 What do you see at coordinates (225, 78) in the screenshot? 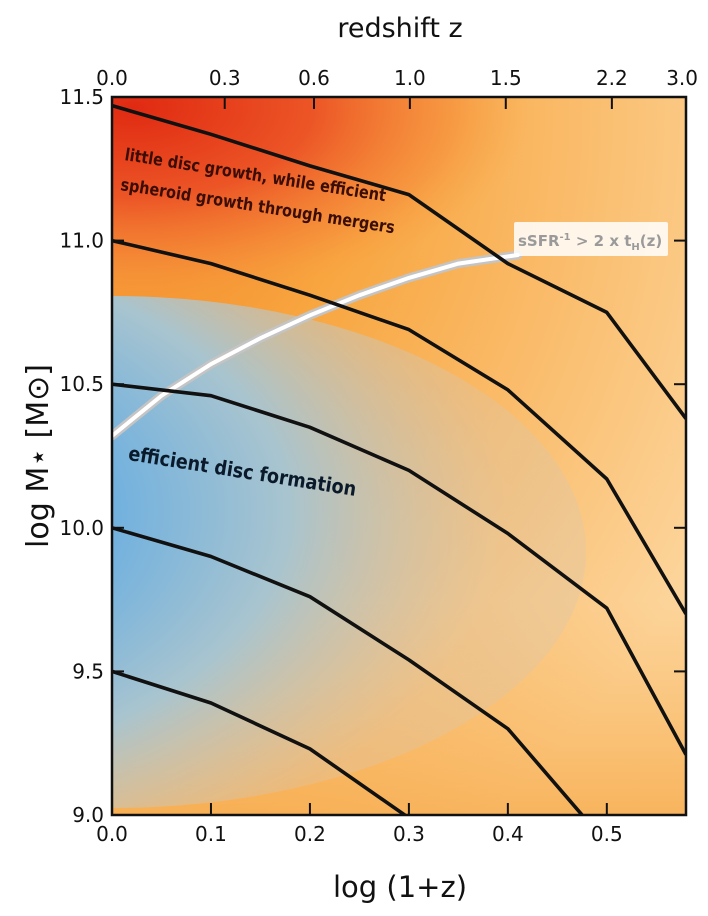
I see `top-tick-label-1: 0.3` at bounding box center [225, 78].